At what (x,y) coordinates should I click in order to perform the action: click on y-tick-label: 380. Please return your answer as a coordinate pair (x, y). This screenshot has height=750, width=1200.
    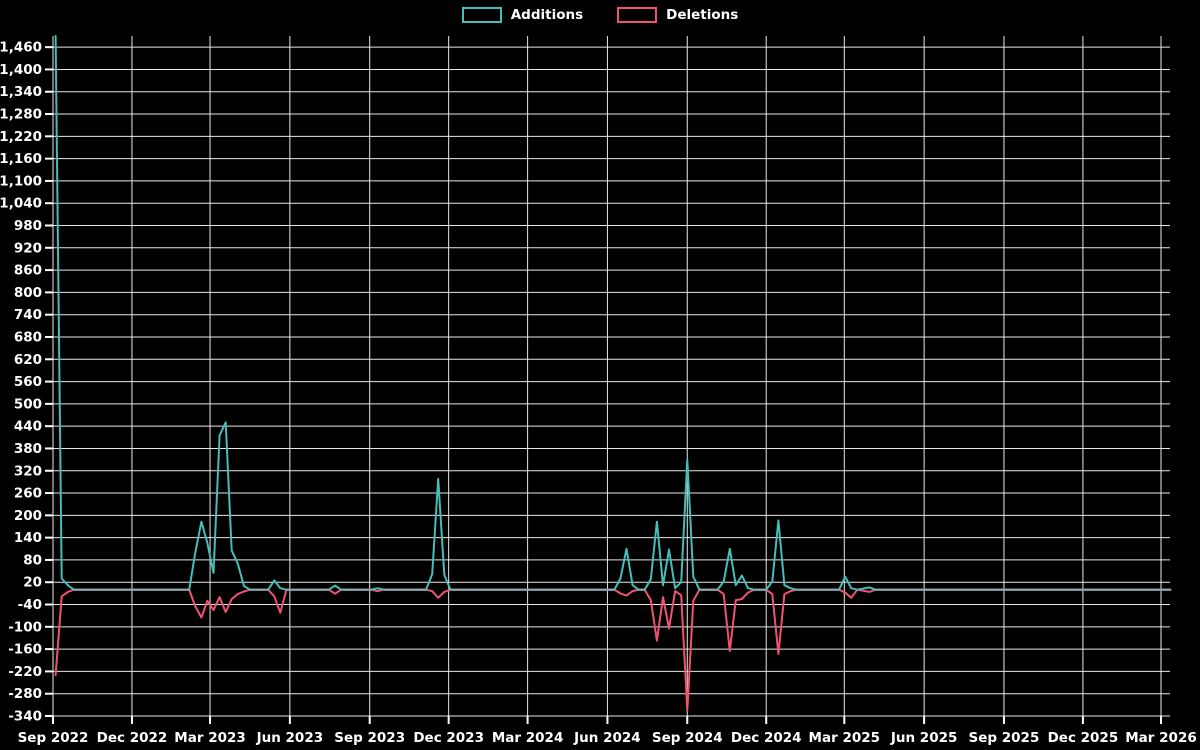
    Looking at the image, I should click on (28, 449).